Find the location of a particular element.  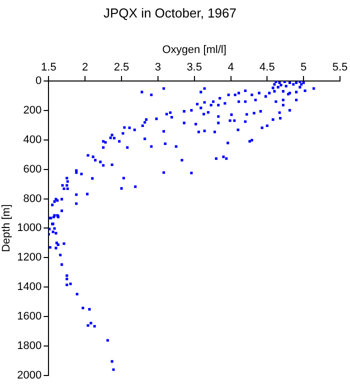

y-tick-label: 1200 is located at coordinates (29, 258).